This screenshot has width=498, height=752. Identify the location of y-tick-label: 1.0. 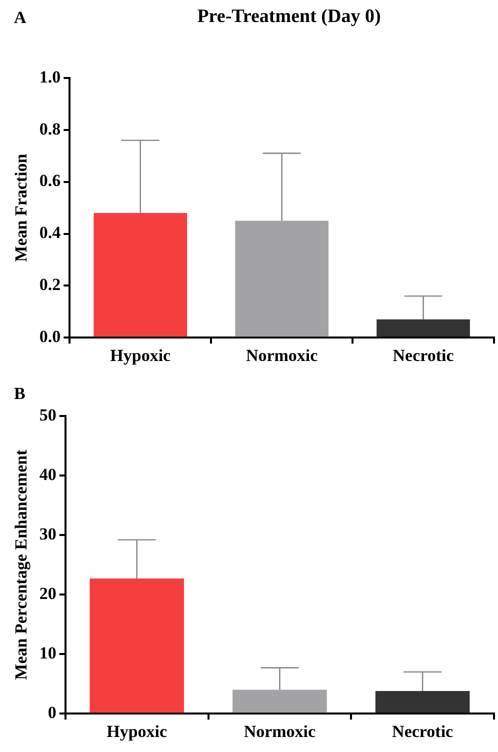
(50, 76).